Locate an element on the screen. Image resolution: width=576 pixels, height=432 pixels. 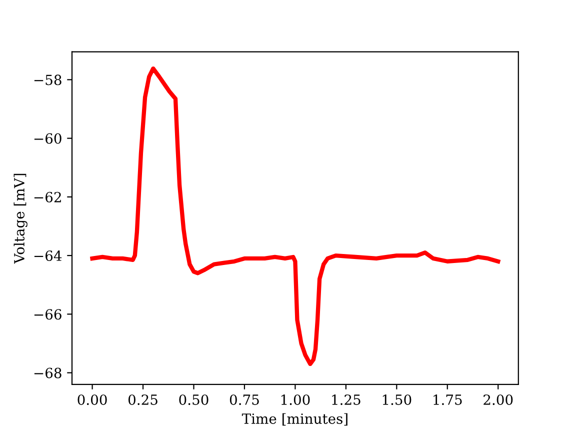
x-tick-label: 1.00 is located at coordinates (295, 399).